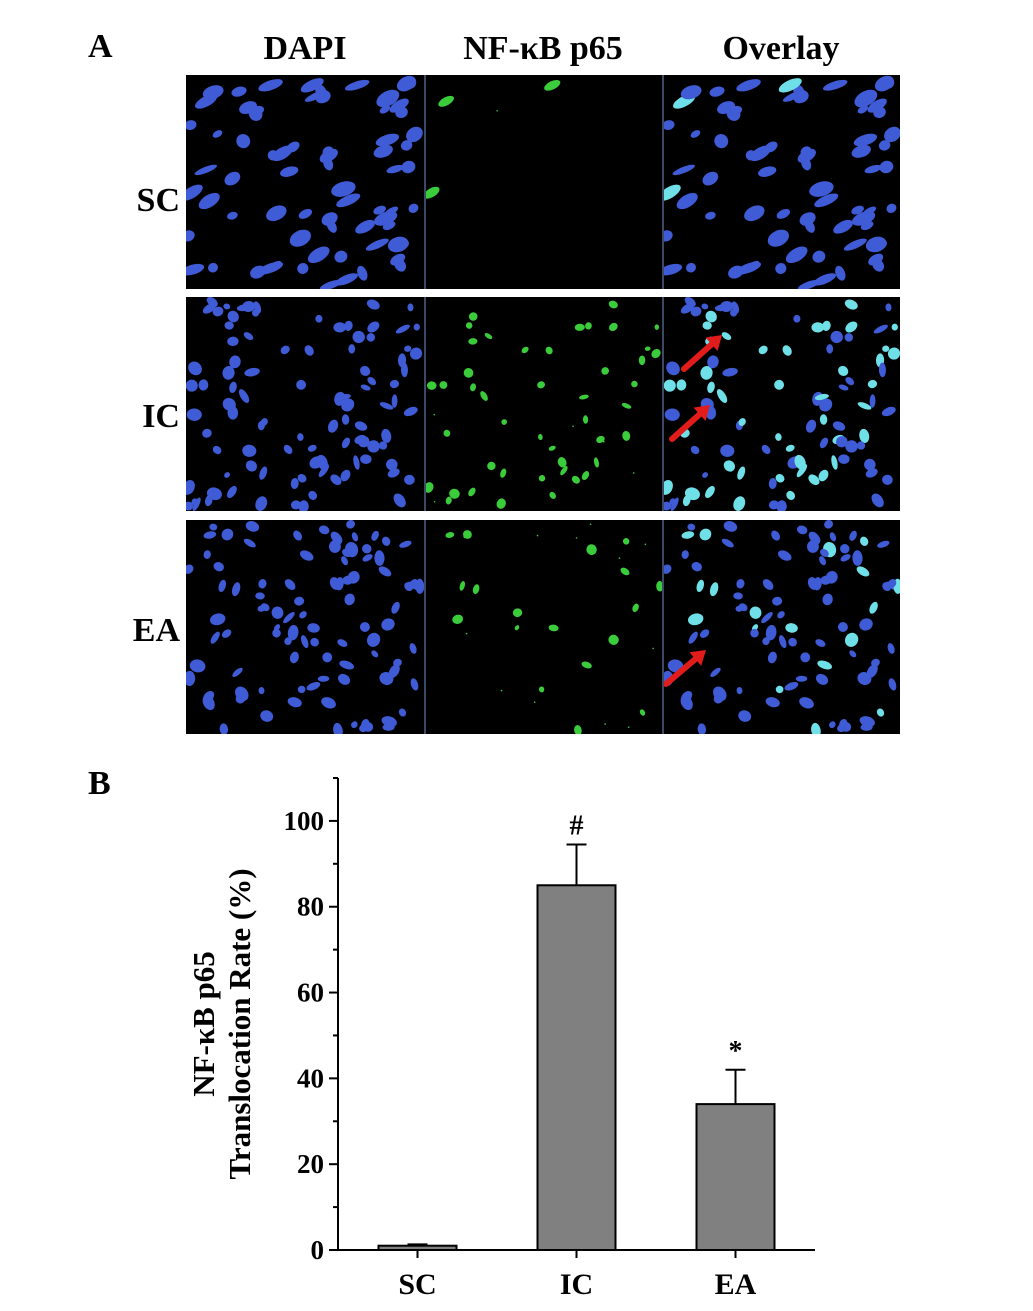 This screenshot has height=1311, width=1033. I want to click on y-tick-label: 0, so click(318, 1250).